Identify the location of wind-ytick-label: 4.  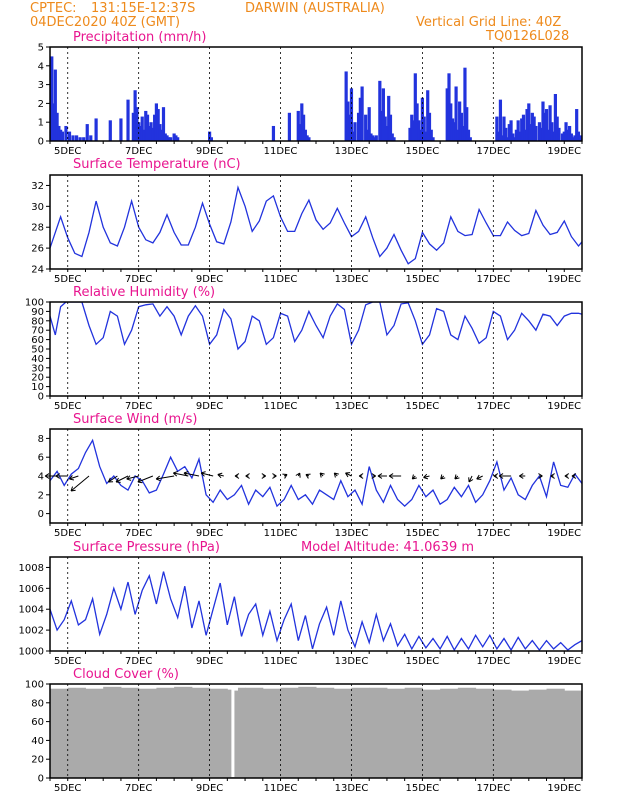
(41, 477).